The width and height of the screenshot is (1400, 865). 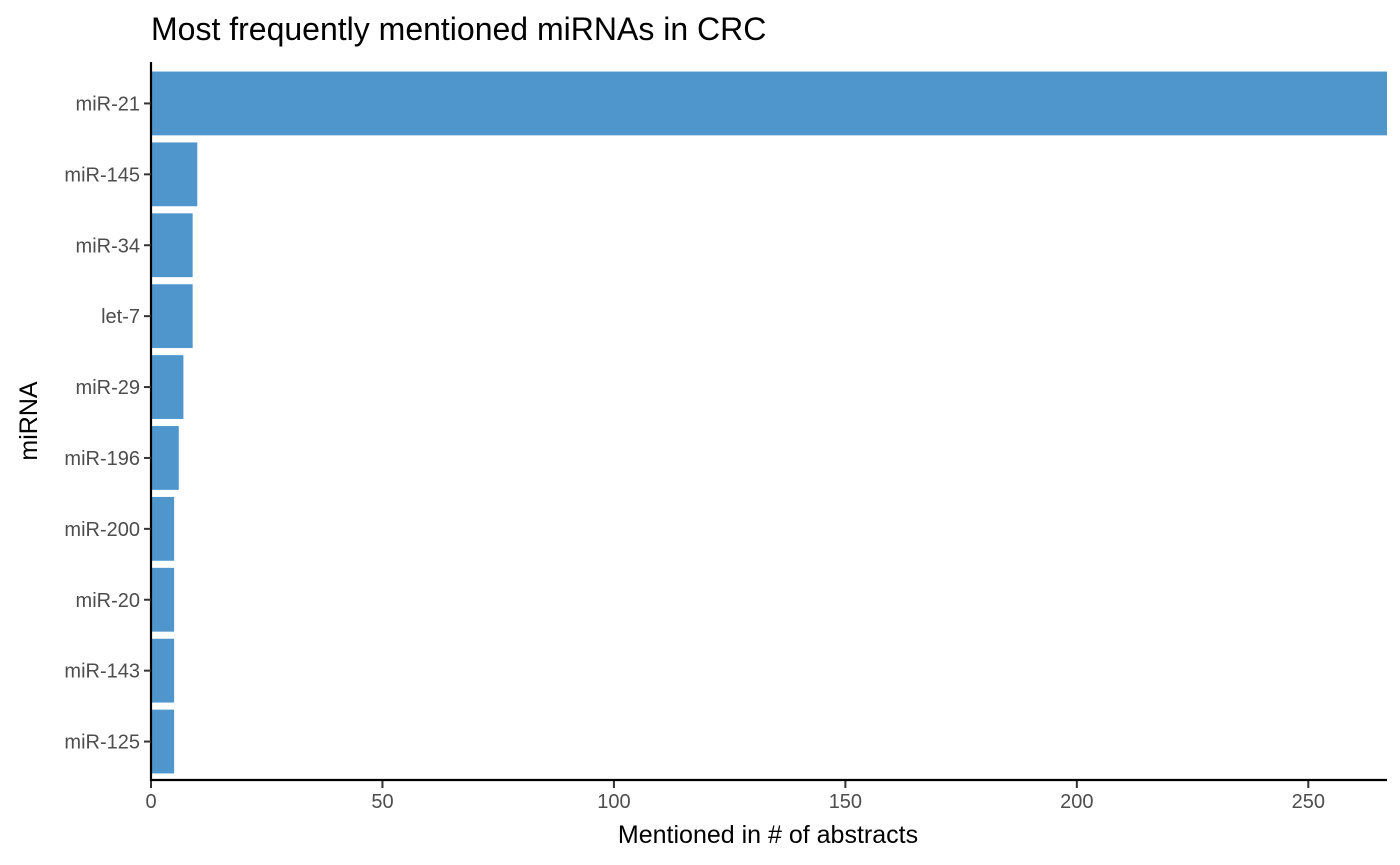 I want to click on y-tick-label: miR-196, so click(x=102, y=459).